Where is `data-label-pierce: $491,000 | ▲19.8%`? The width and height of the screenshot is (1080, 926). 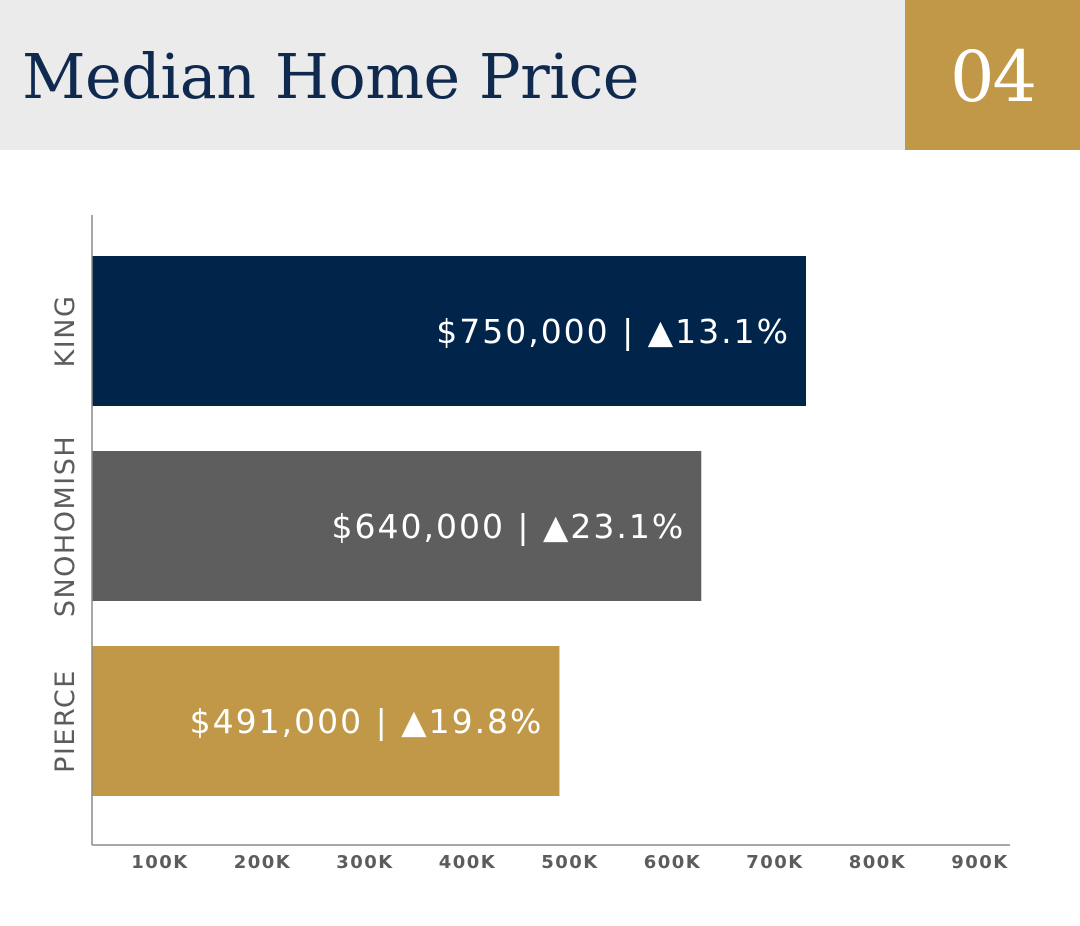
data-label-pierce: $491,000 | ▲19.8% is located at coordinates (367, 721).